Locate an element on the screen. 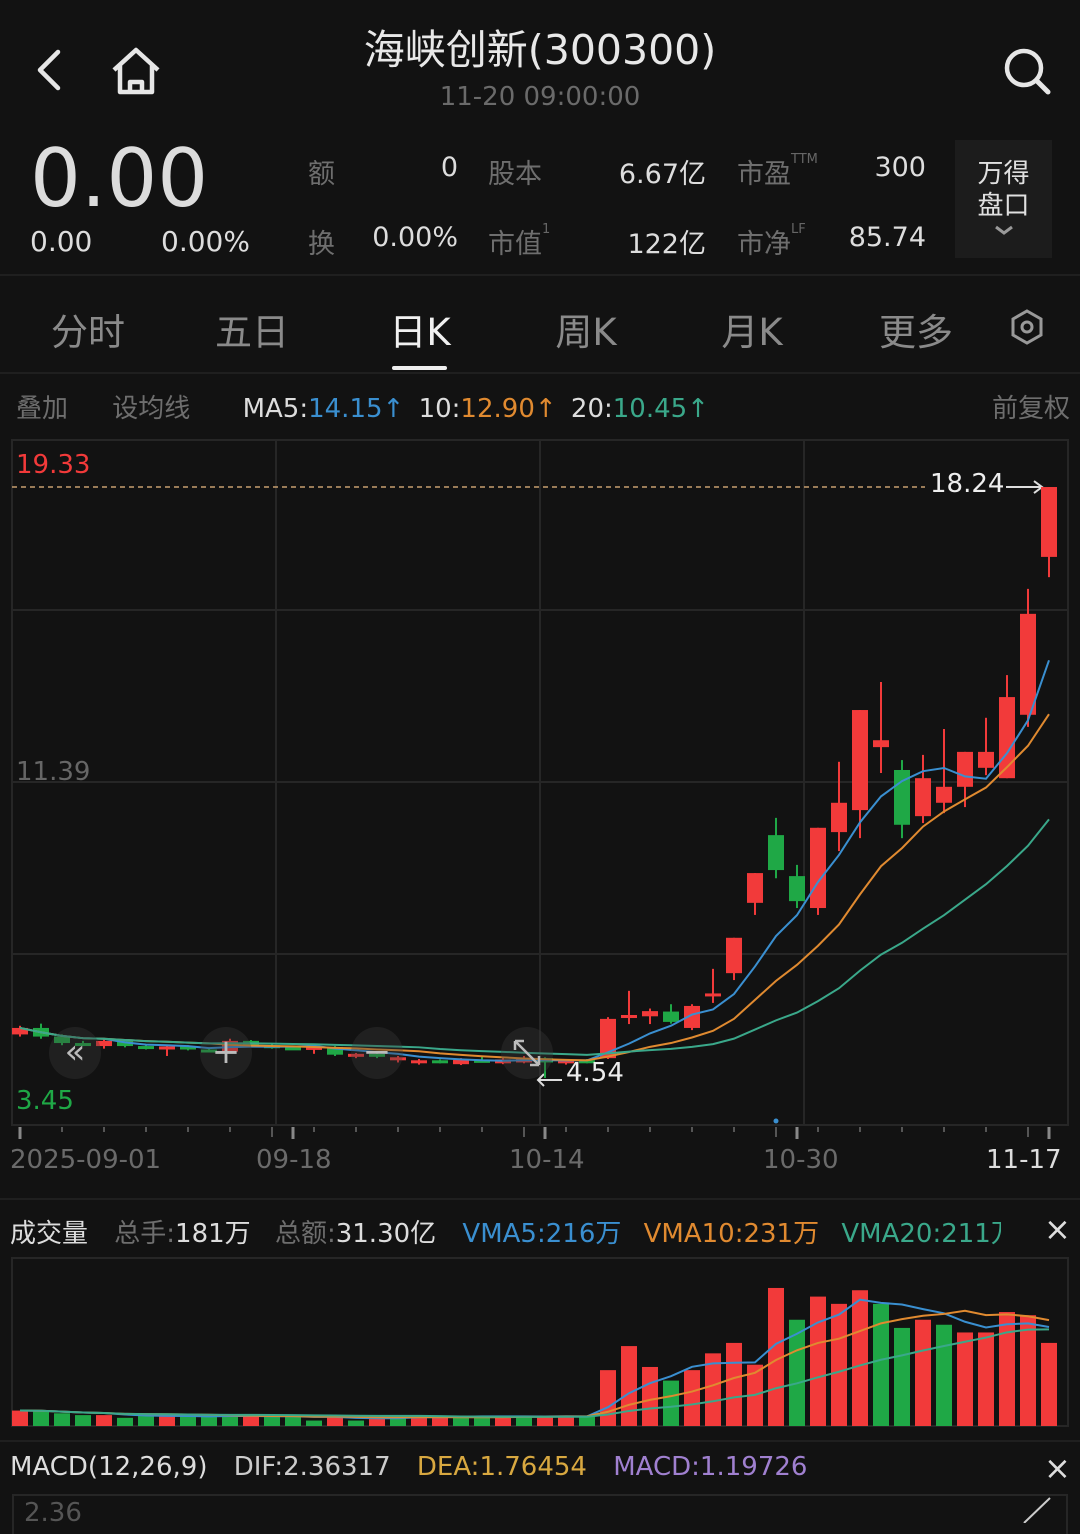  tab-five-day: 五日 is located at coordinates (252, 332).